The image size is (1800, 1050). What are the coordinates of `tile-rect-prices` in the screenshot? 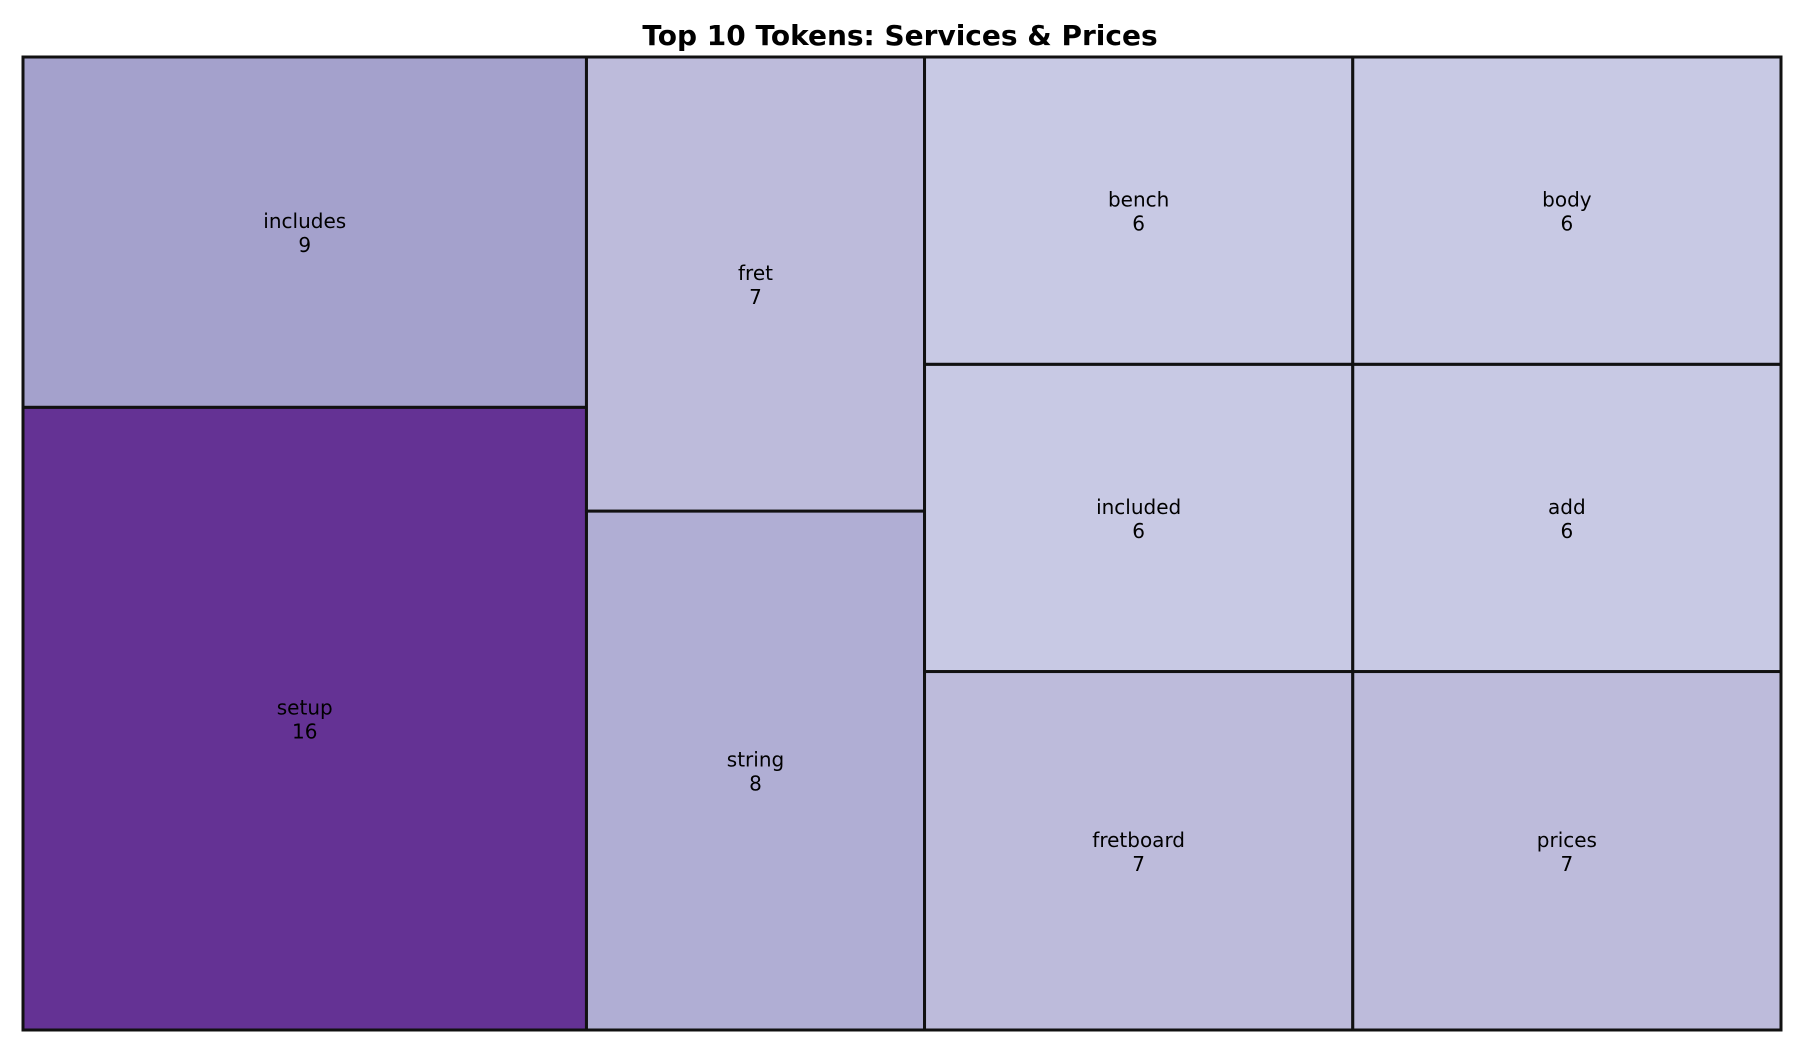 It's located at (1567, 851).